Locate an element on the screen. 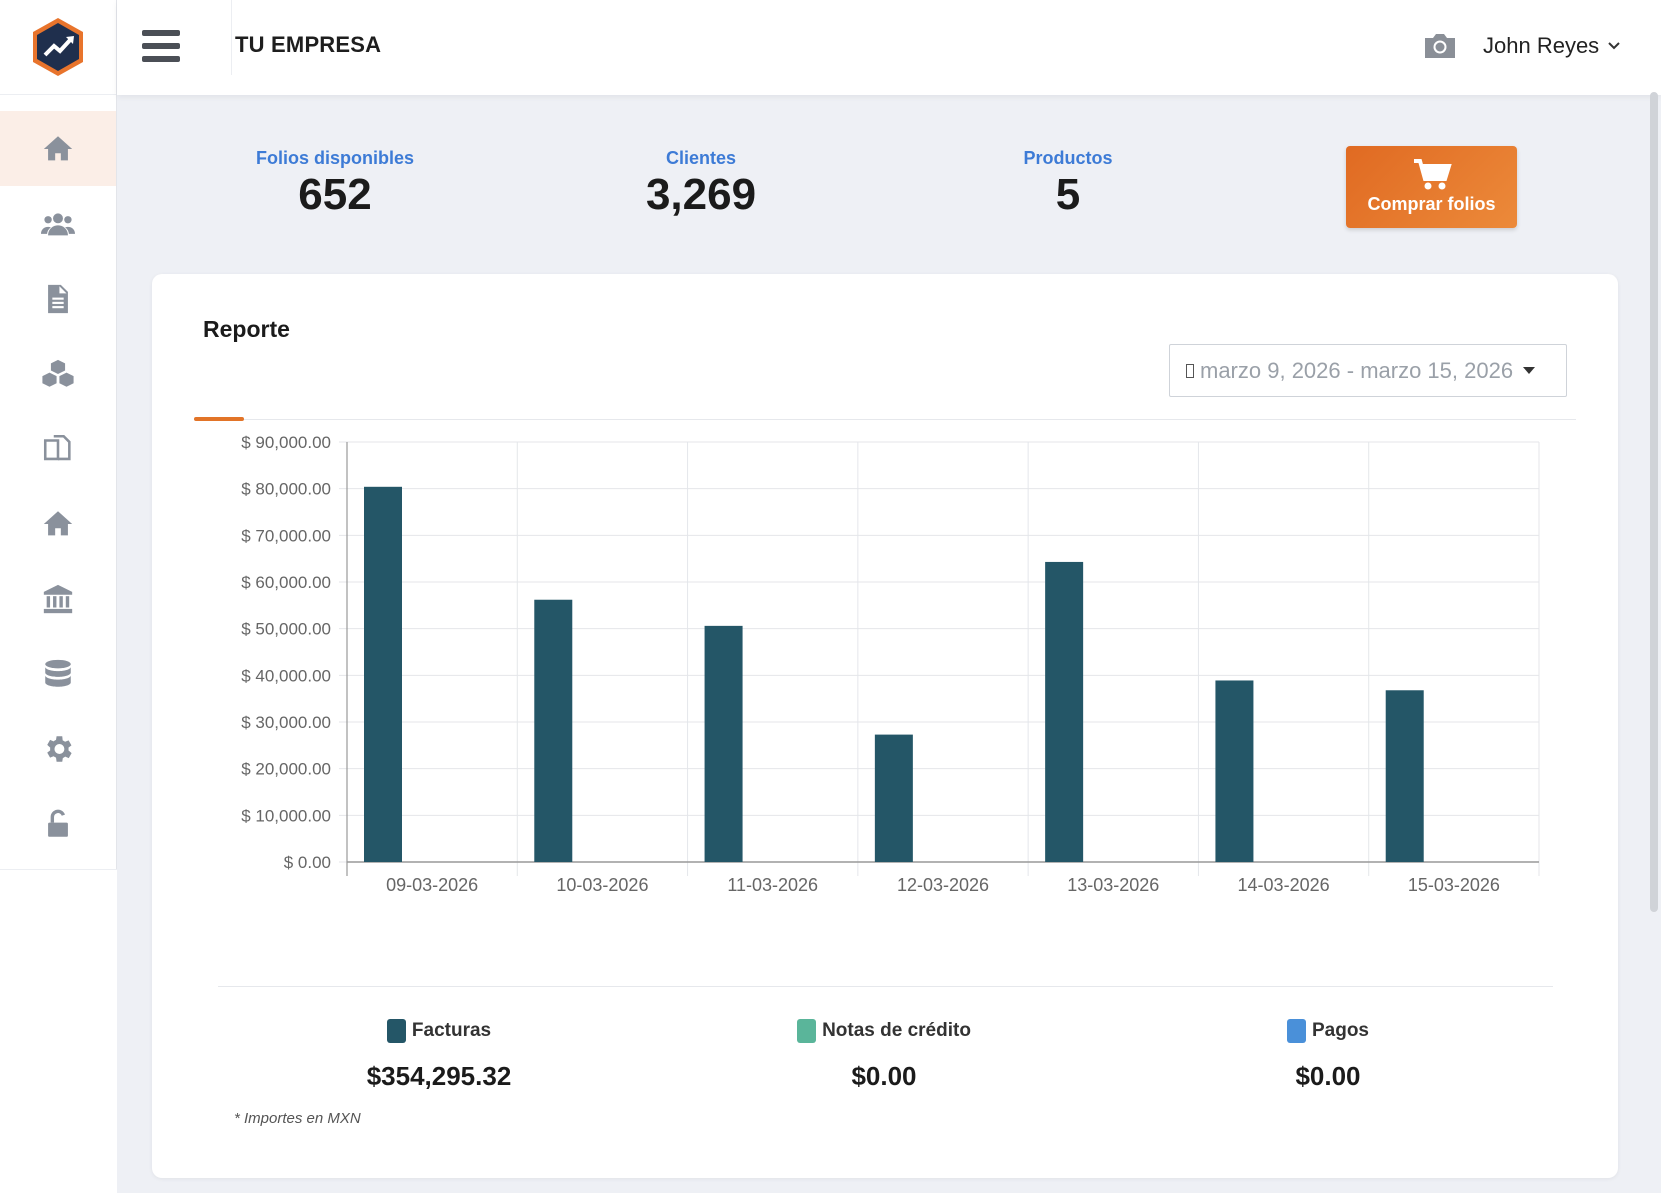 The width and height of the screenshot is (1661, 1193). sidebar is located at coordinates (58, 596).